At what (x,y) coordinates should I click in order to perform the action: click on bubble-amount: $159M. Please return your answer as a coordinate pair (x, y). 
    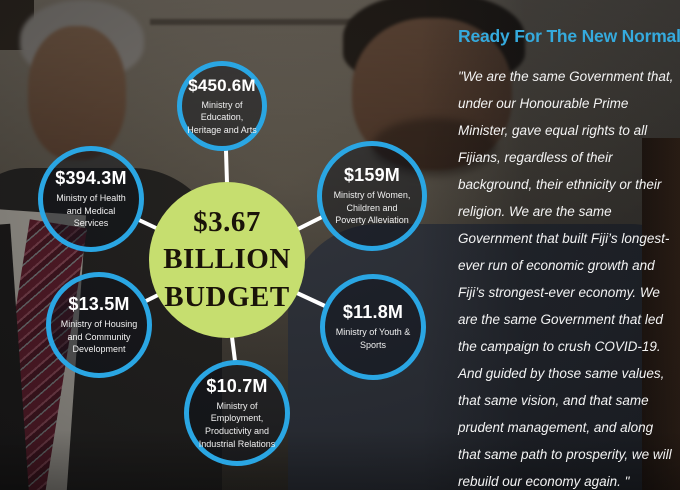
    Looking at the image, I should click on (372, 175).